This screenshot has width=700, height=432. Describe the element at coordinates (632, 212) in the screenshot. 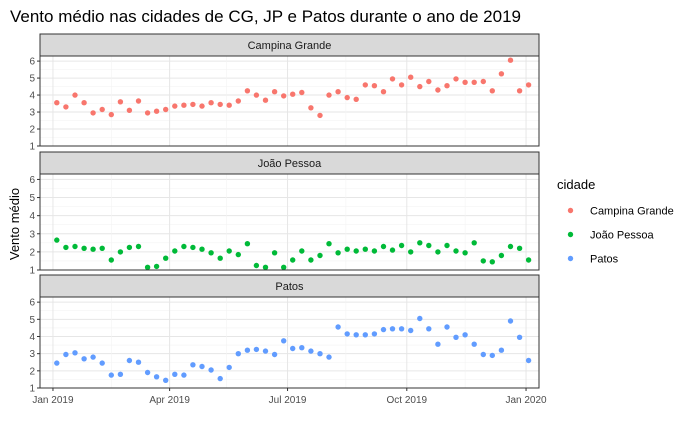

I see `legend-label: Campina Grande` at that location.